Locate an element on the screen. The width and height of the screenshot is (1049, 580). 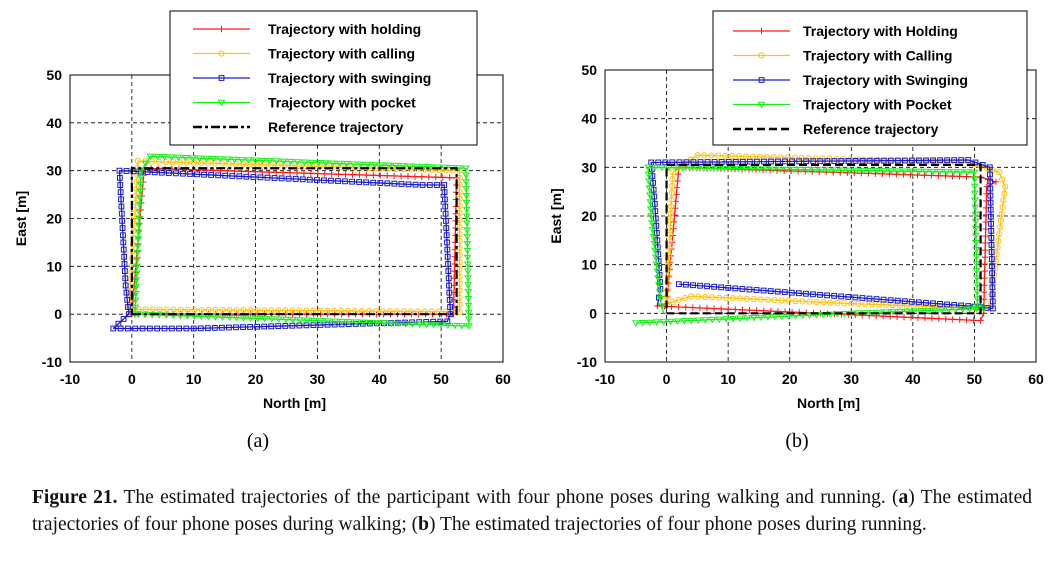
y-tick-label: 40 is located at coordinates (589, 119).